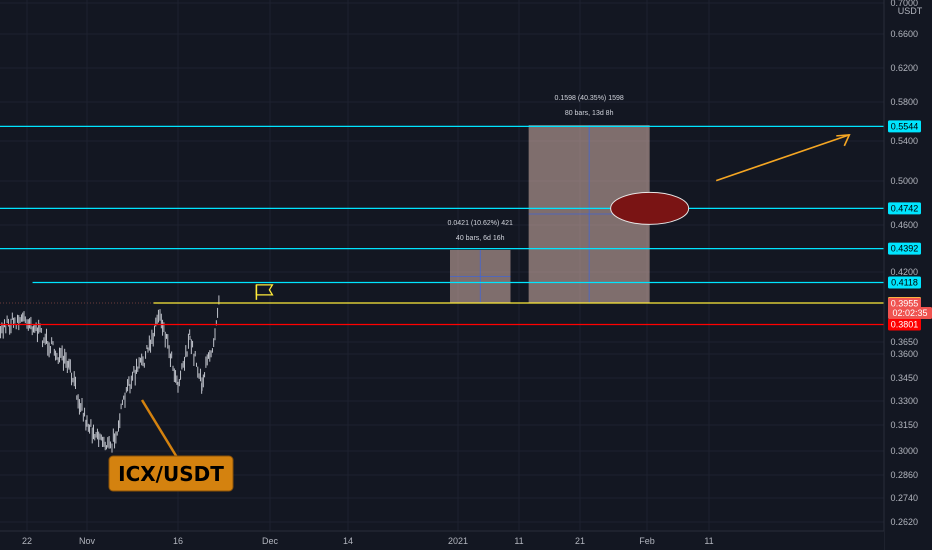 The image size is (932, 550). What do you see at coordinates (782, 158) in the screenshot?
I see `trend-arrow-line` at bounding box center [782, 158].